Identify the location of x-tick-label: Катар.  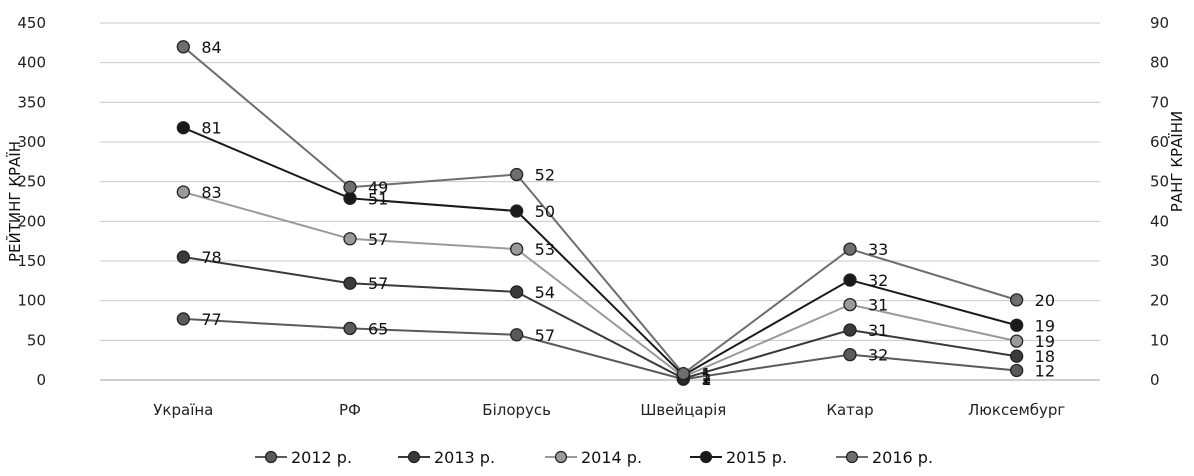
(849, 410).